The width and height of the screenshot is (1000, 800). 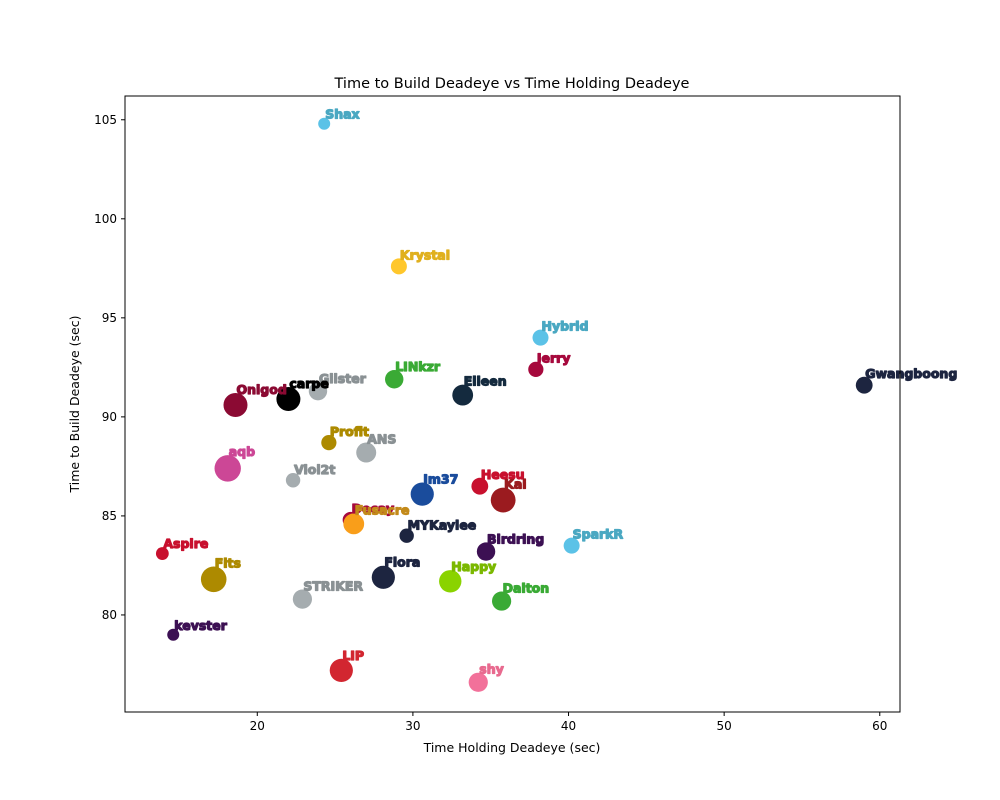 I want to click on point-label-sparkr: SparkR, so click(x=598, y=534).